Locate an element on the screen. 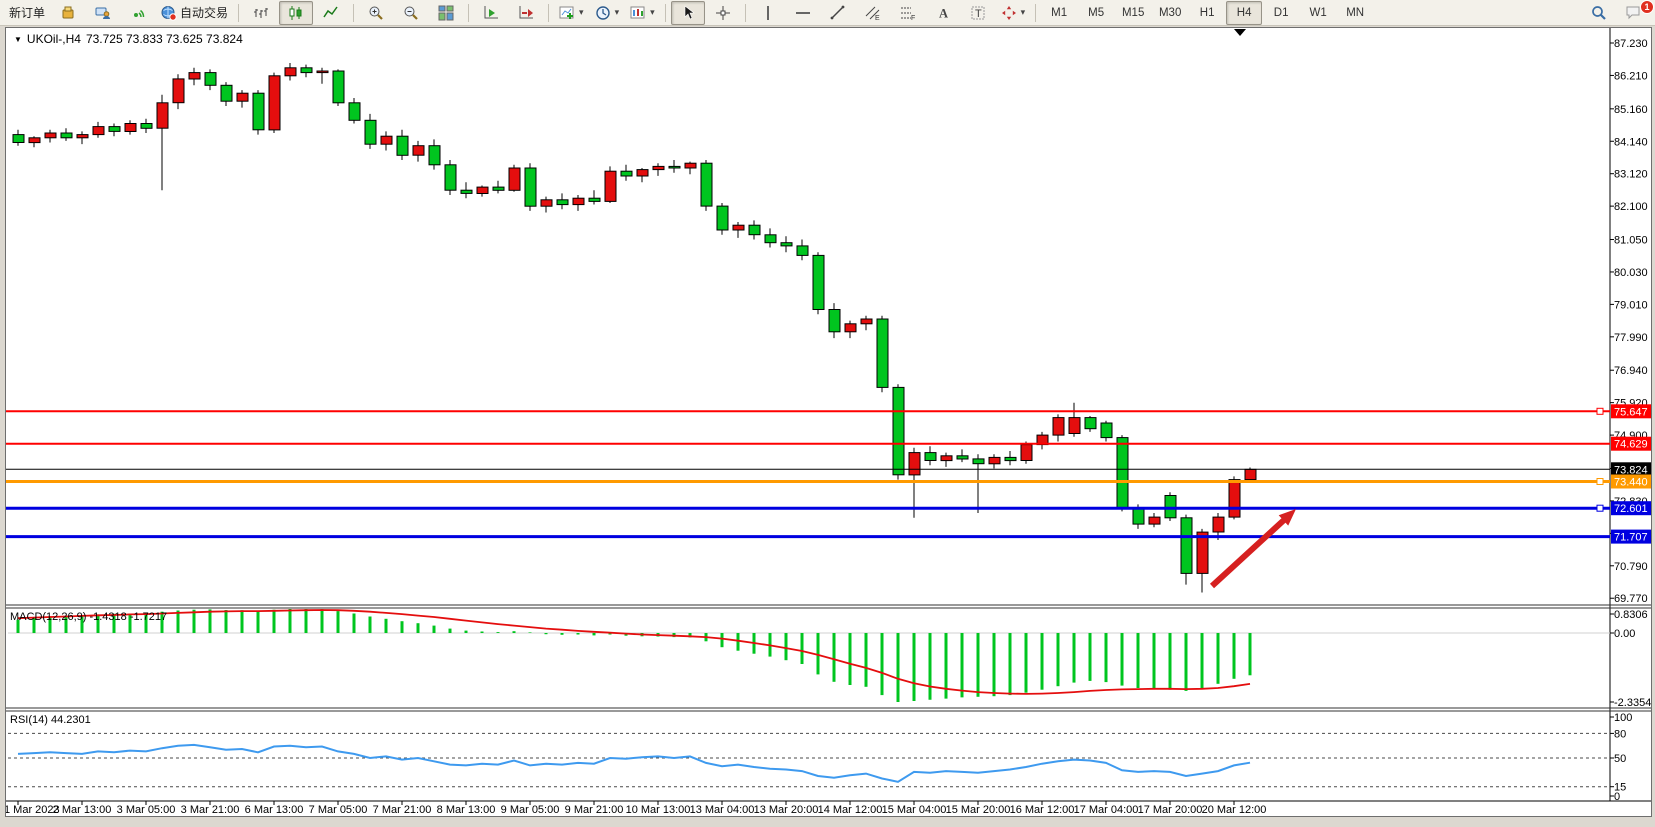  timeframe-m30: M30 is located at coordinates (1170, 13).